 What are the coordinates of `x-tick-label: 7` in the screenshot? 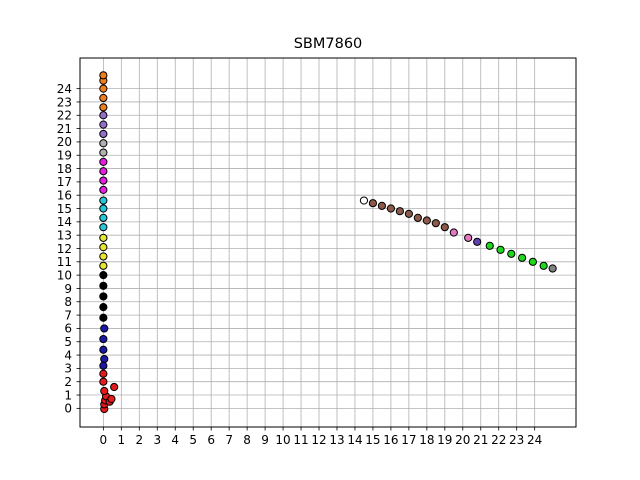 It's located at (229, 440).